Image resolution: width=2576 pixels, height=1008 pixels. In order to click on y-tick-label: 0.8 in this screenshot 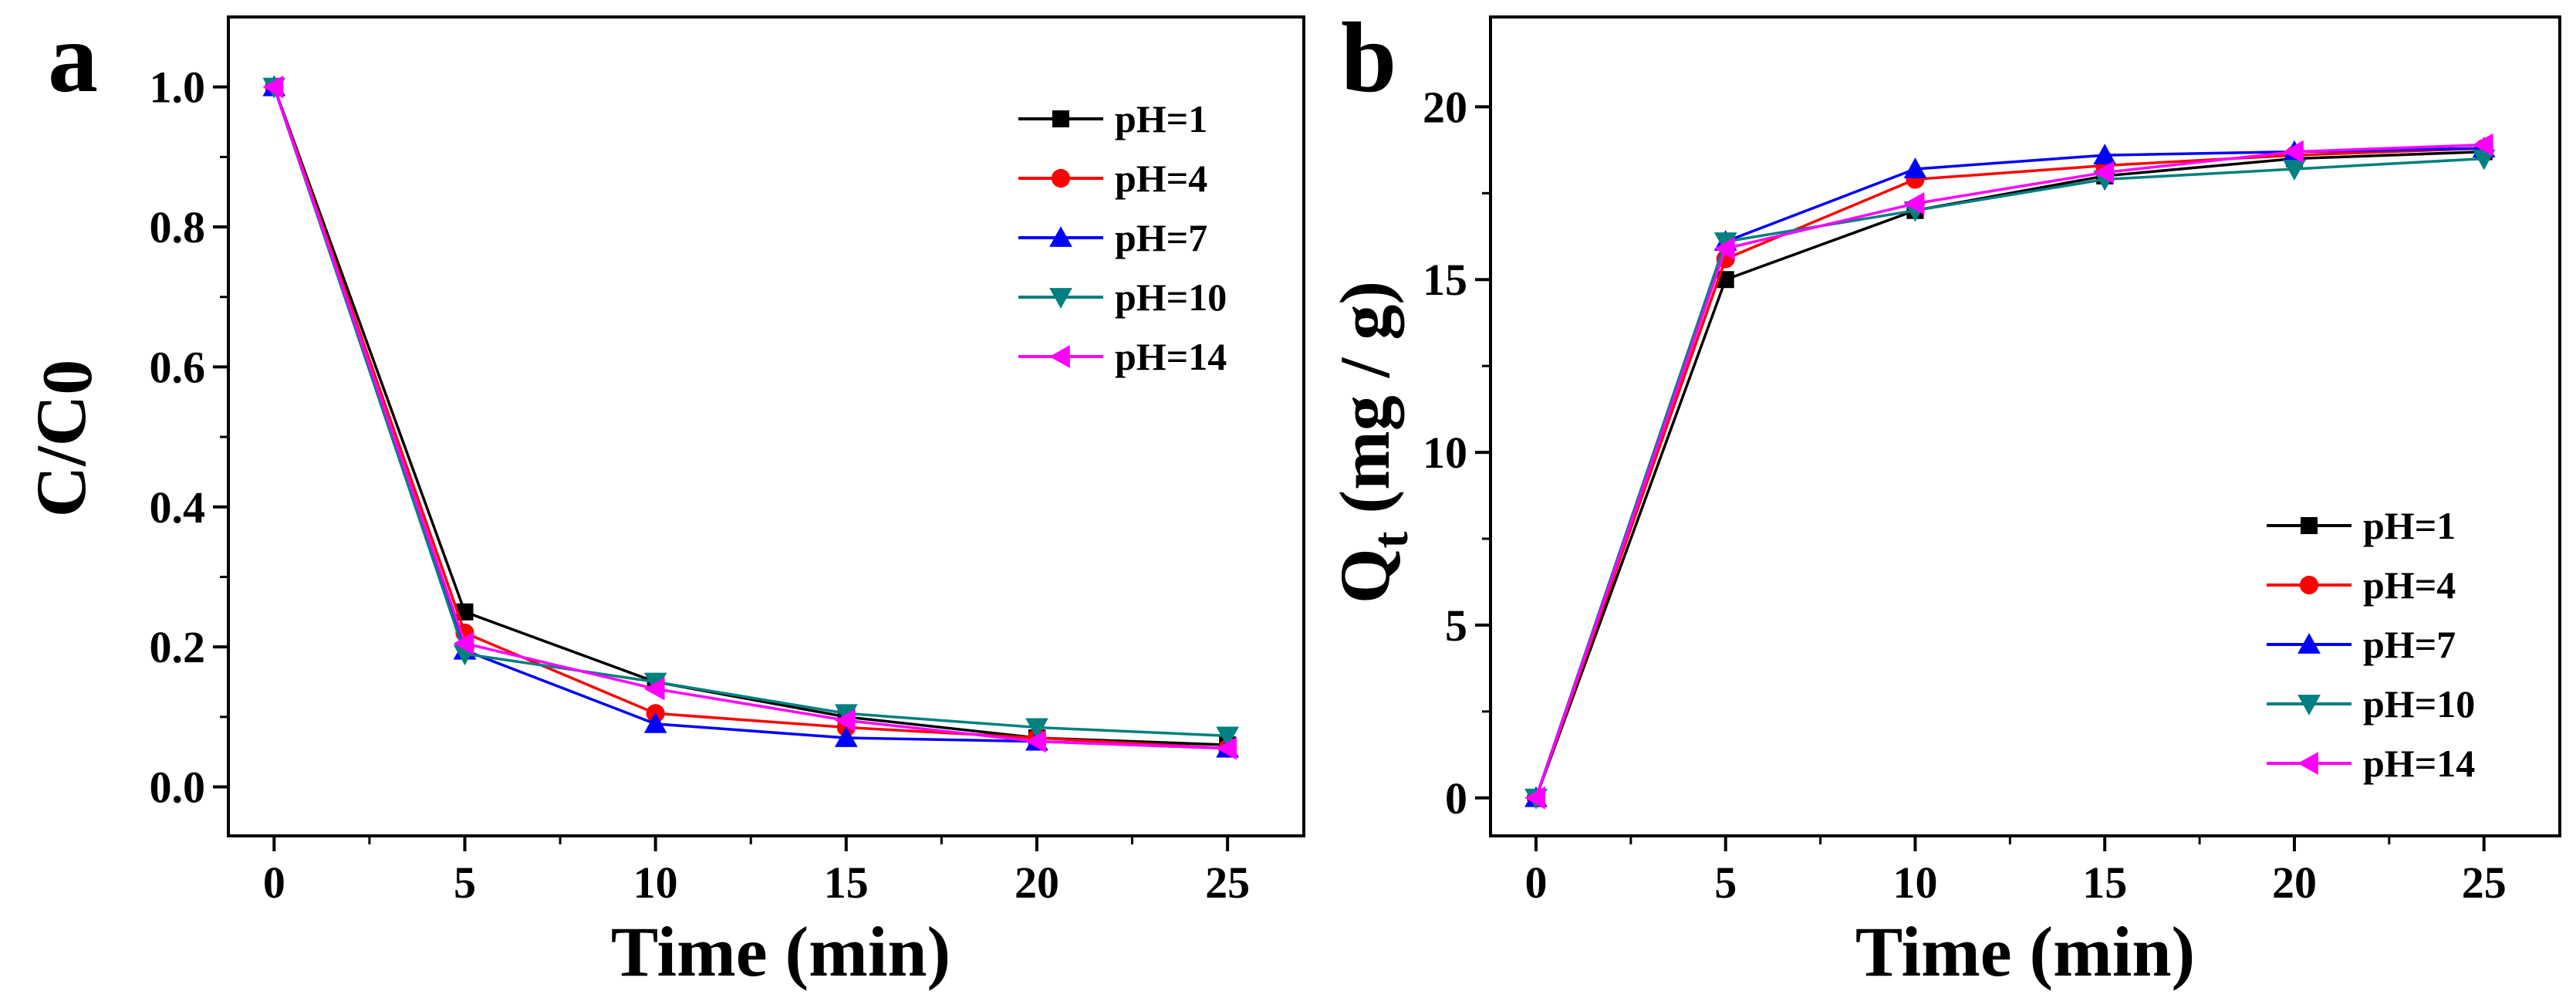, I will do `click(178, 227)`.